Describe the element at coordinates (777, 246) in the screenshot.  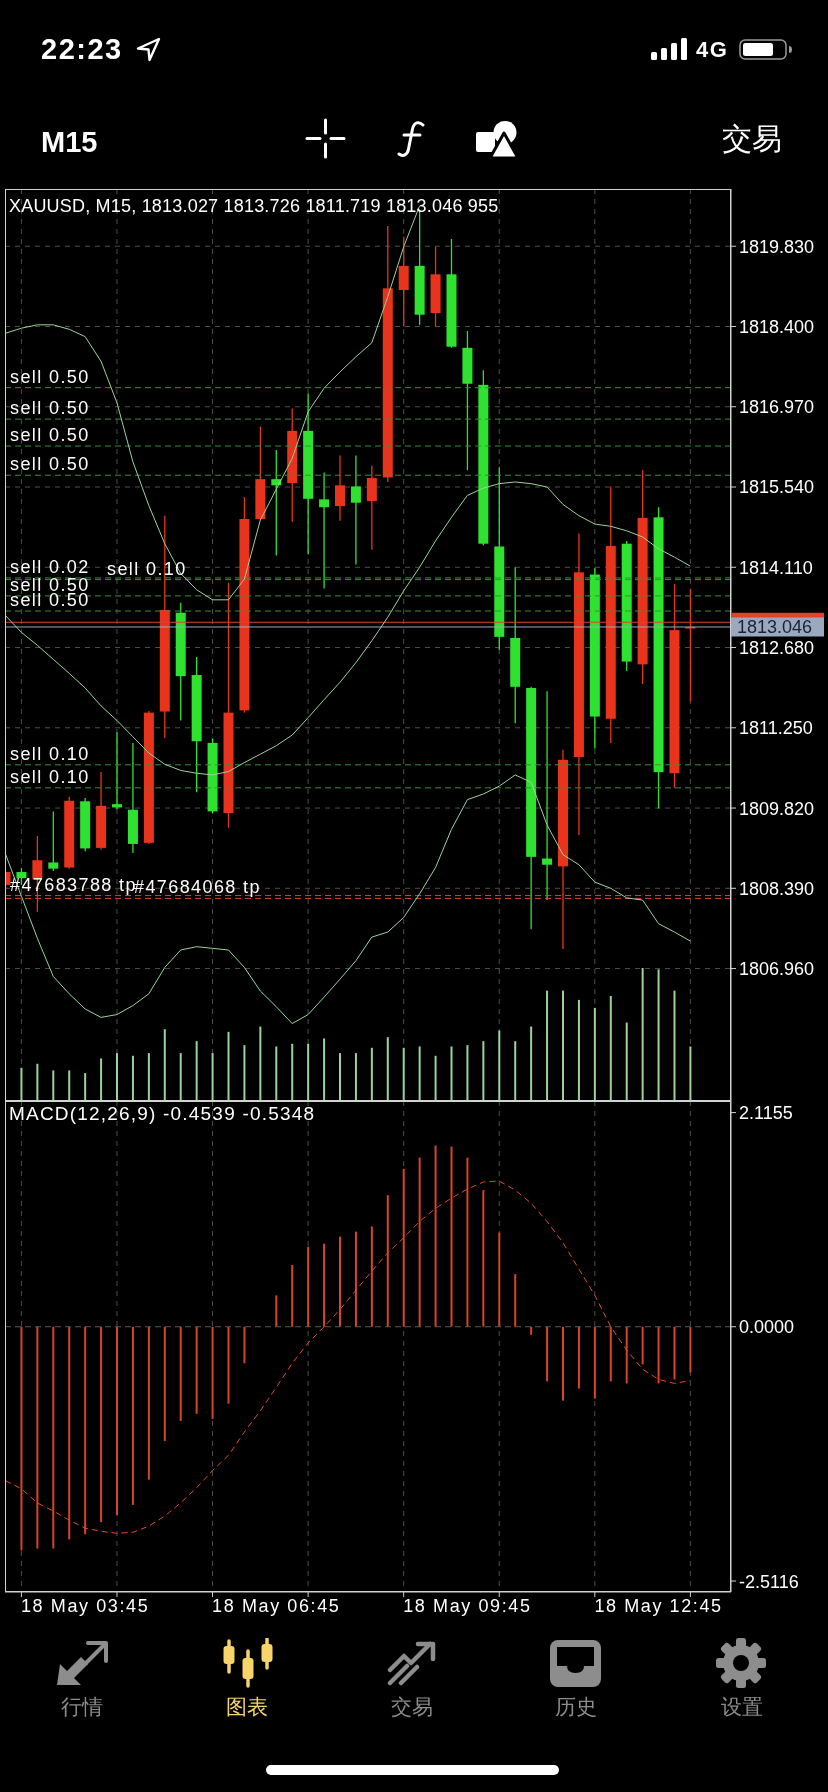
I see `y-tick-label: 1819.830` at that location.